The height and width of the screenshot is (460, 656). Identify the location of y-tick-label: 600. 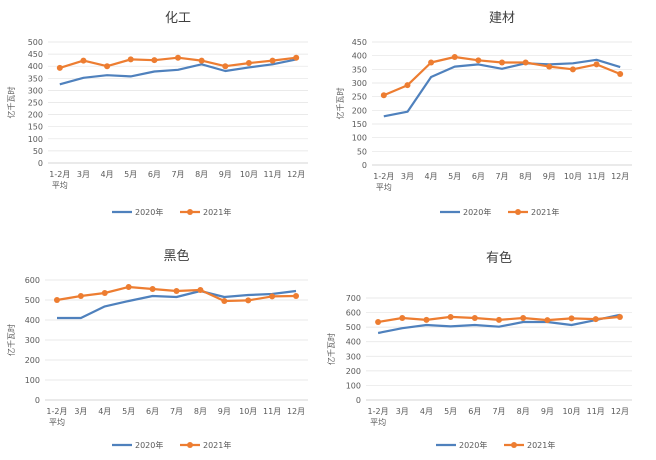
(32, 280).